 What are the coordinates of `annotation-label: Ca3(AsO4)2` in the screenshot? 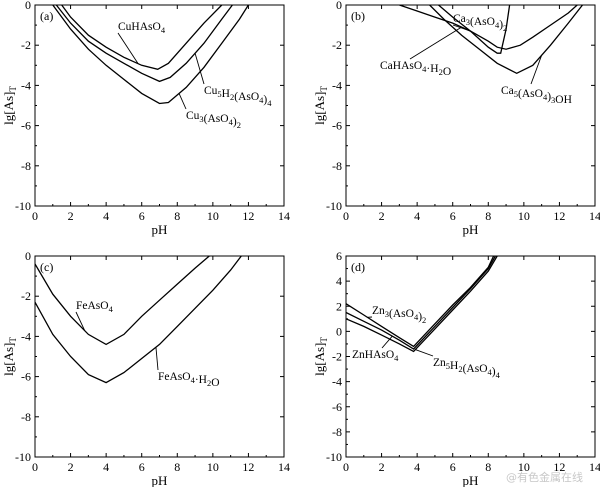 It's located at (480, 23).